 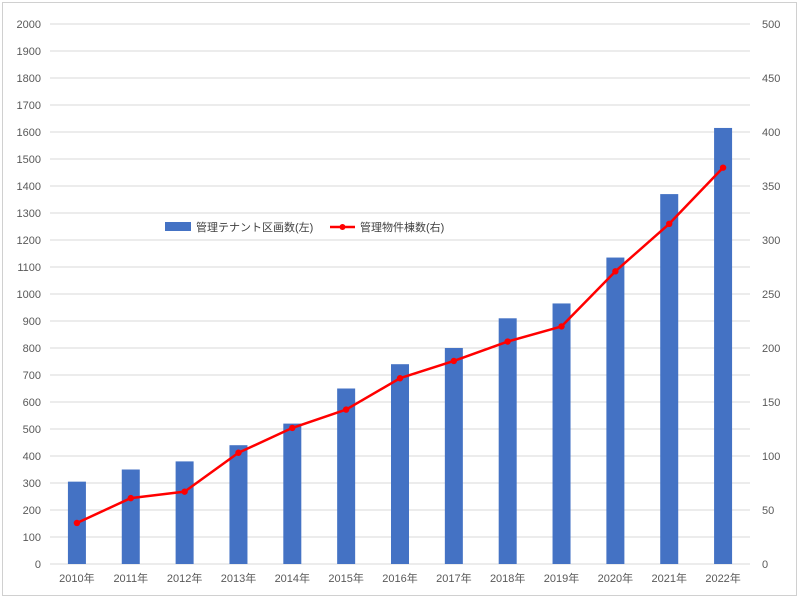 What do you see at coordinates (32, 403) in the screenshot?
I see `left-tick-label: 600` at bounding box center [32, 403].